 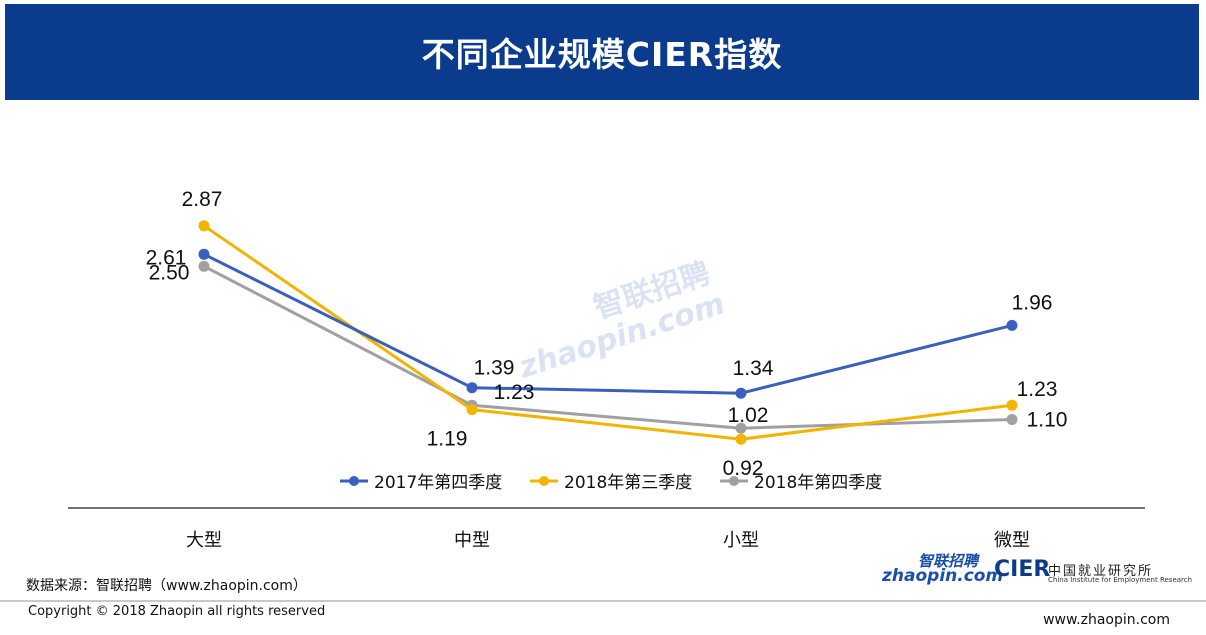 What do you see at coordinates (166, 257) in the screenshot?
I see `data-label-0-0: 2.61` at bounding box center [166, 257].